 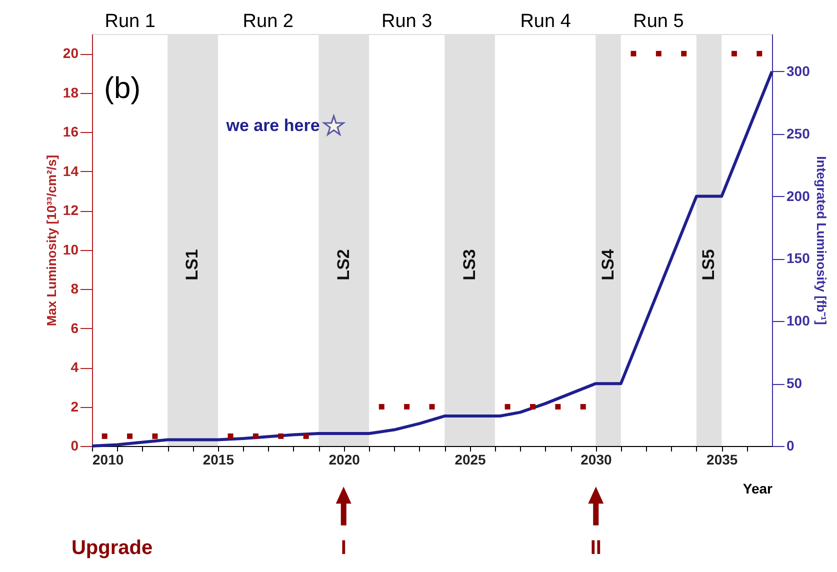 I want to click on text: Run 1, so click(x=130, y=21).